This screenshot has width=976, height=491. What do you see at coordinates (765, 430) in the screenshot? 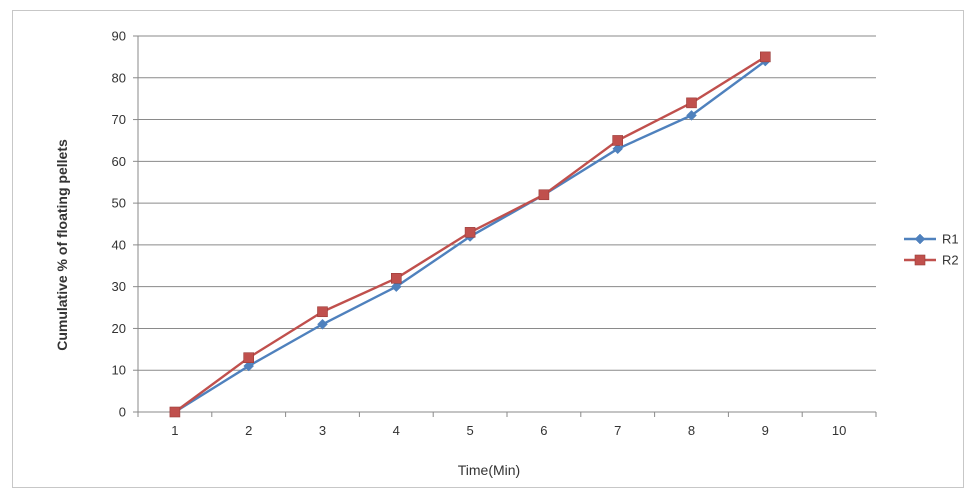
I see `x-tick-label: 9` at bounding box center [765, 430].